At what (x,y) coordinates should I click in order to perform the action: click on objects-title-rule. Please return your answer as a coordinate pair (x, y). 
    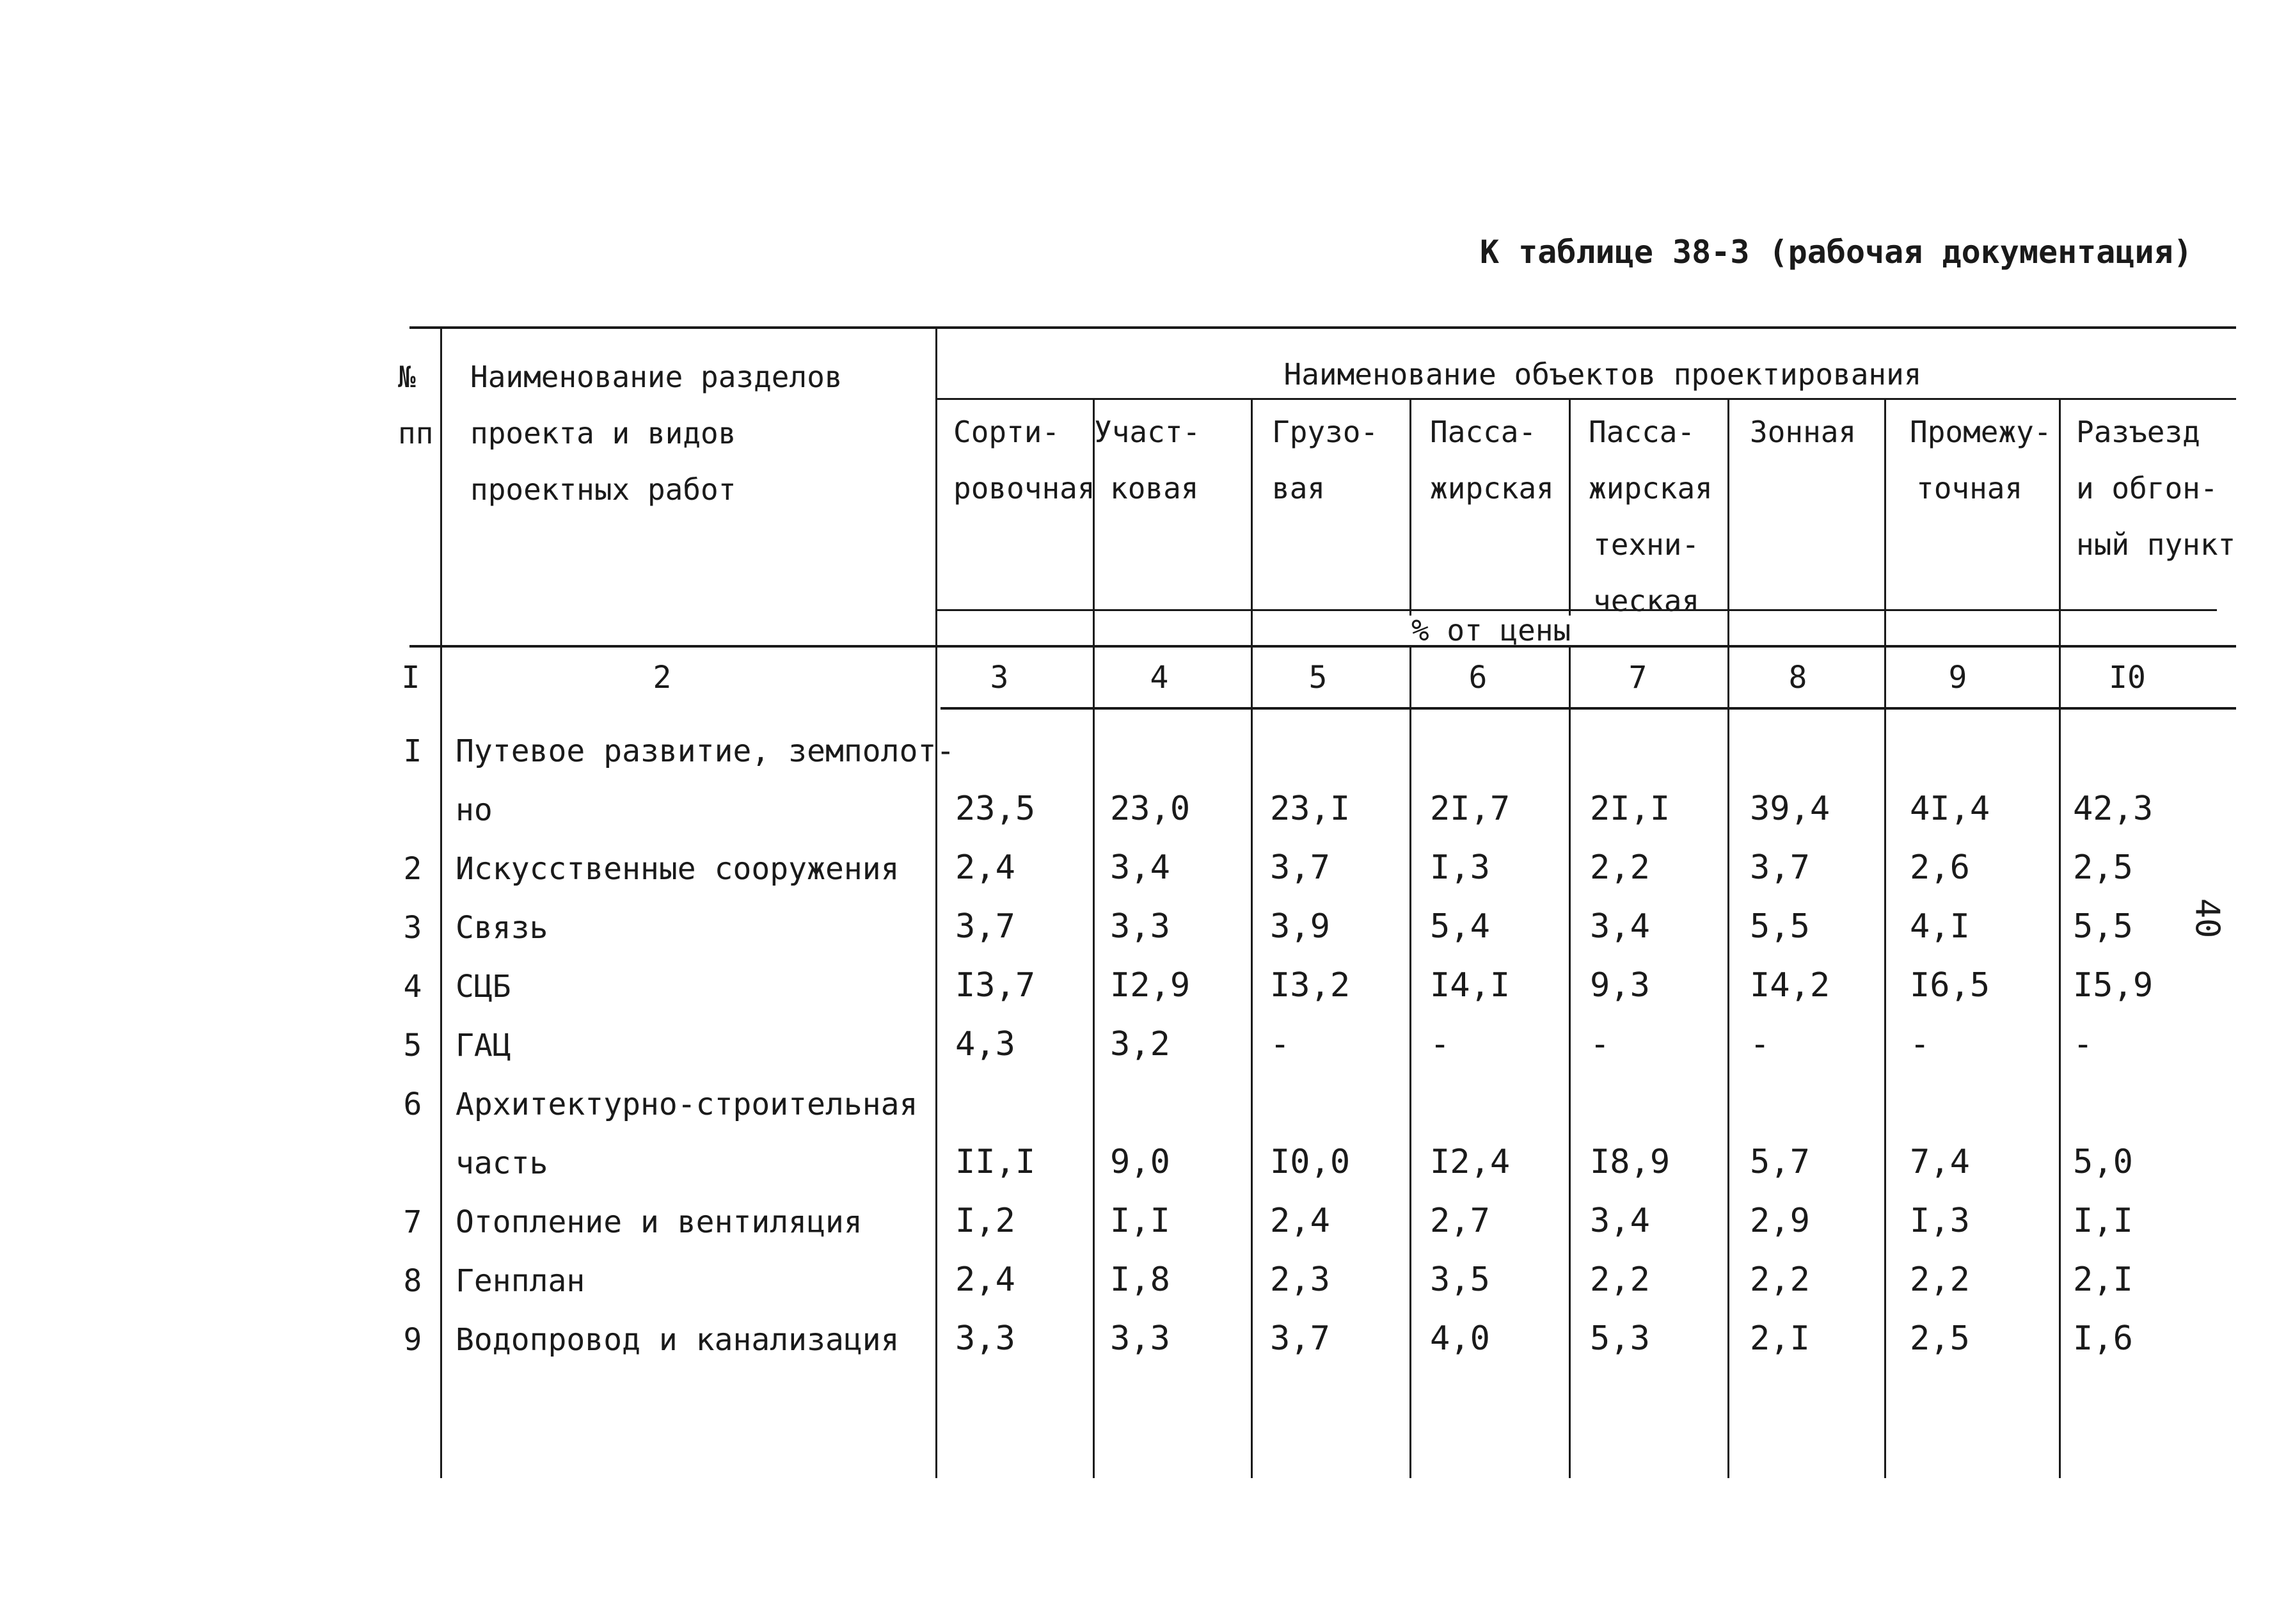
    Looking at the image, I should click on (1585, 399).